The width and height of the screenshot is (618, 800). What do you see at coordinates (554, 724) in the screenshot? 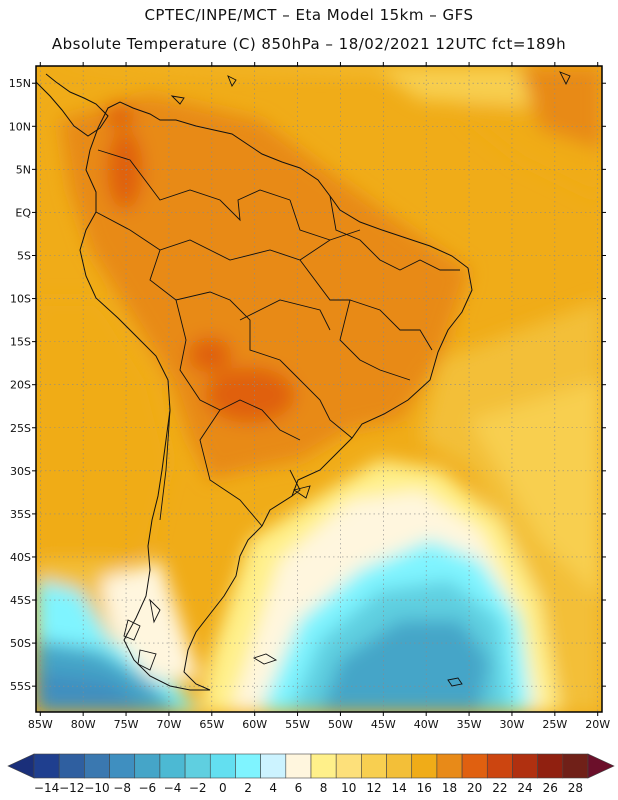
I see `lon-label: 25W` at bounding box center [554, 724].